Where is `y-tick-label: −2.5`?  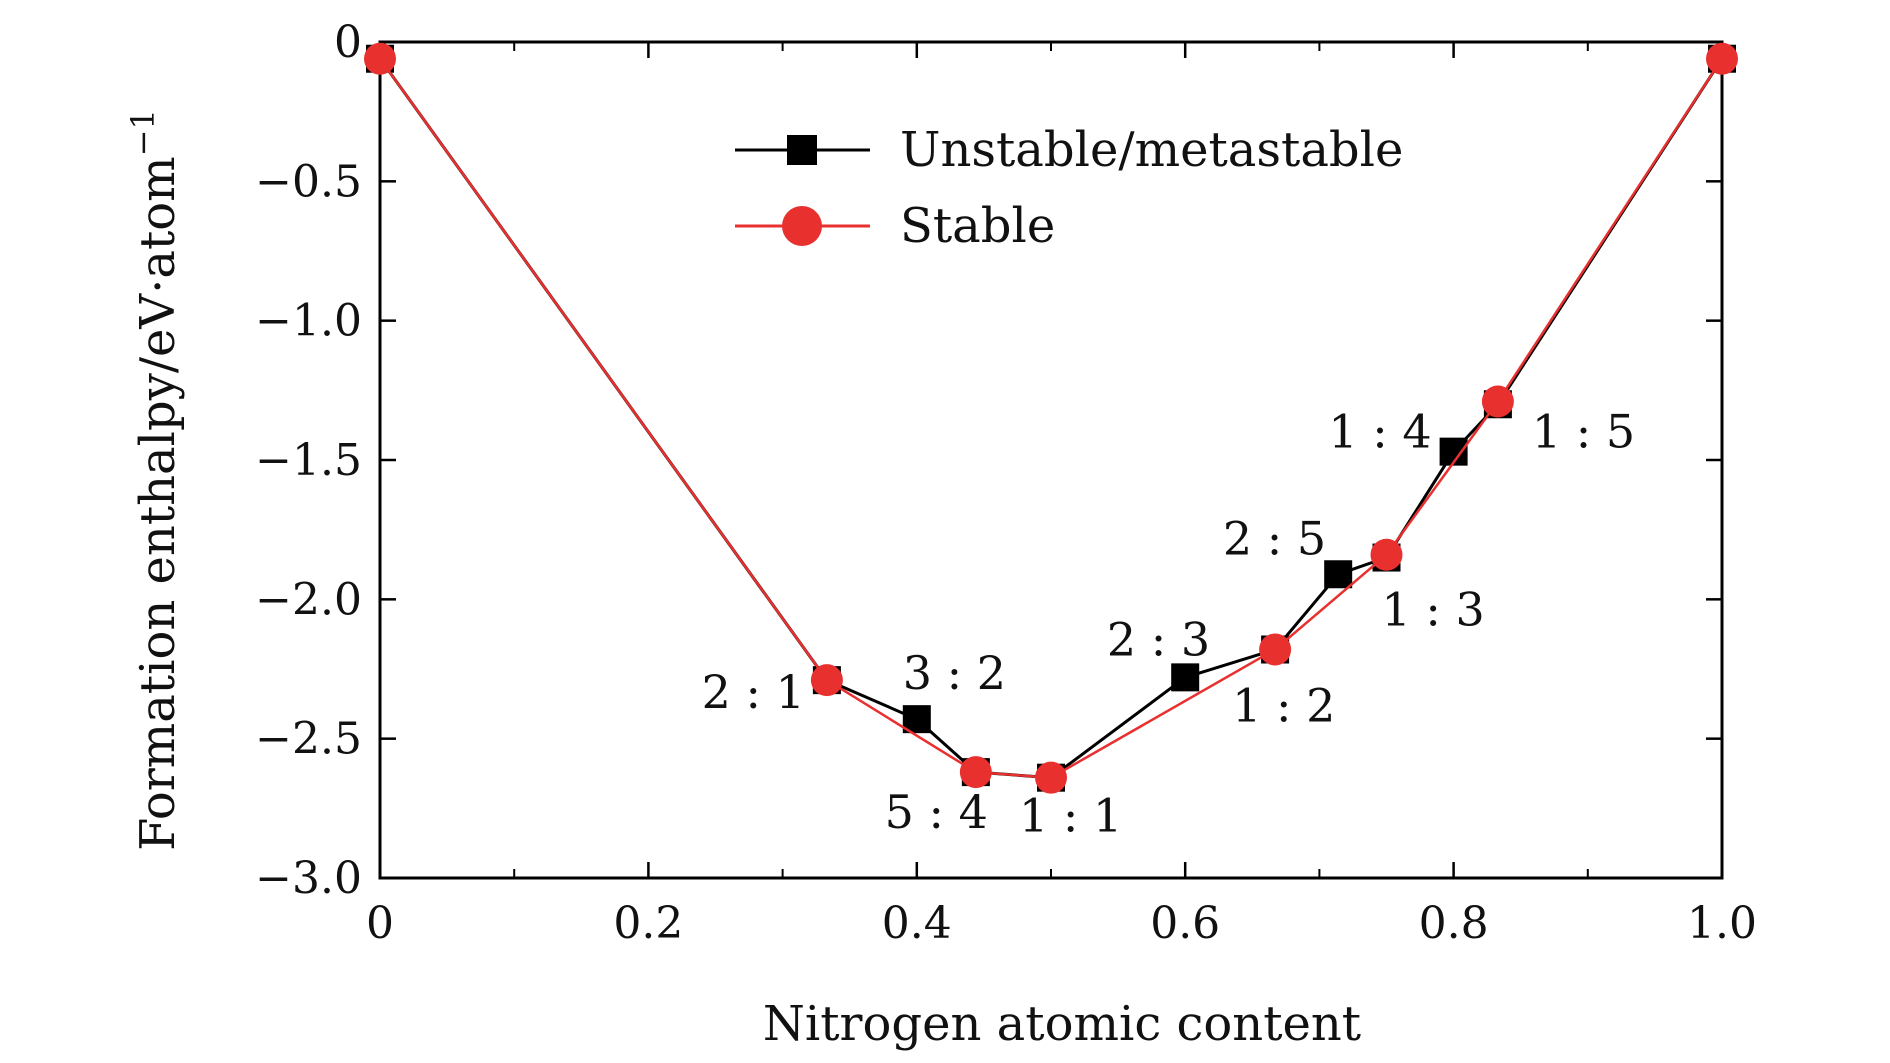 y-tick-label: −2.5 is located at coordinates (308, 739).